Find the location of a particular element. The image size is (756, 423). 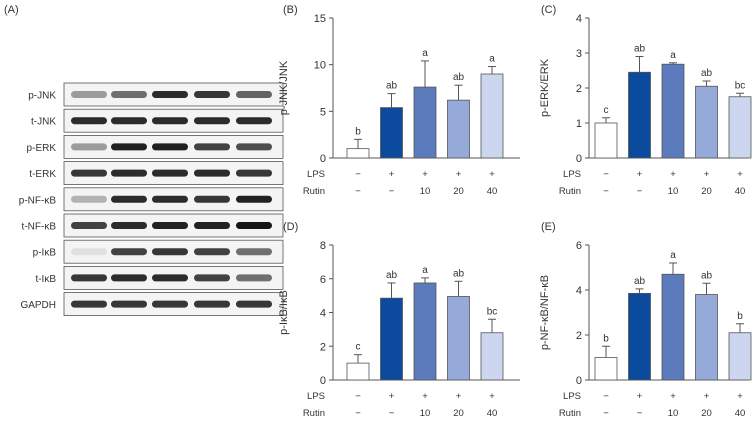

significance-letter: bc is located at coordinates (740, 85).